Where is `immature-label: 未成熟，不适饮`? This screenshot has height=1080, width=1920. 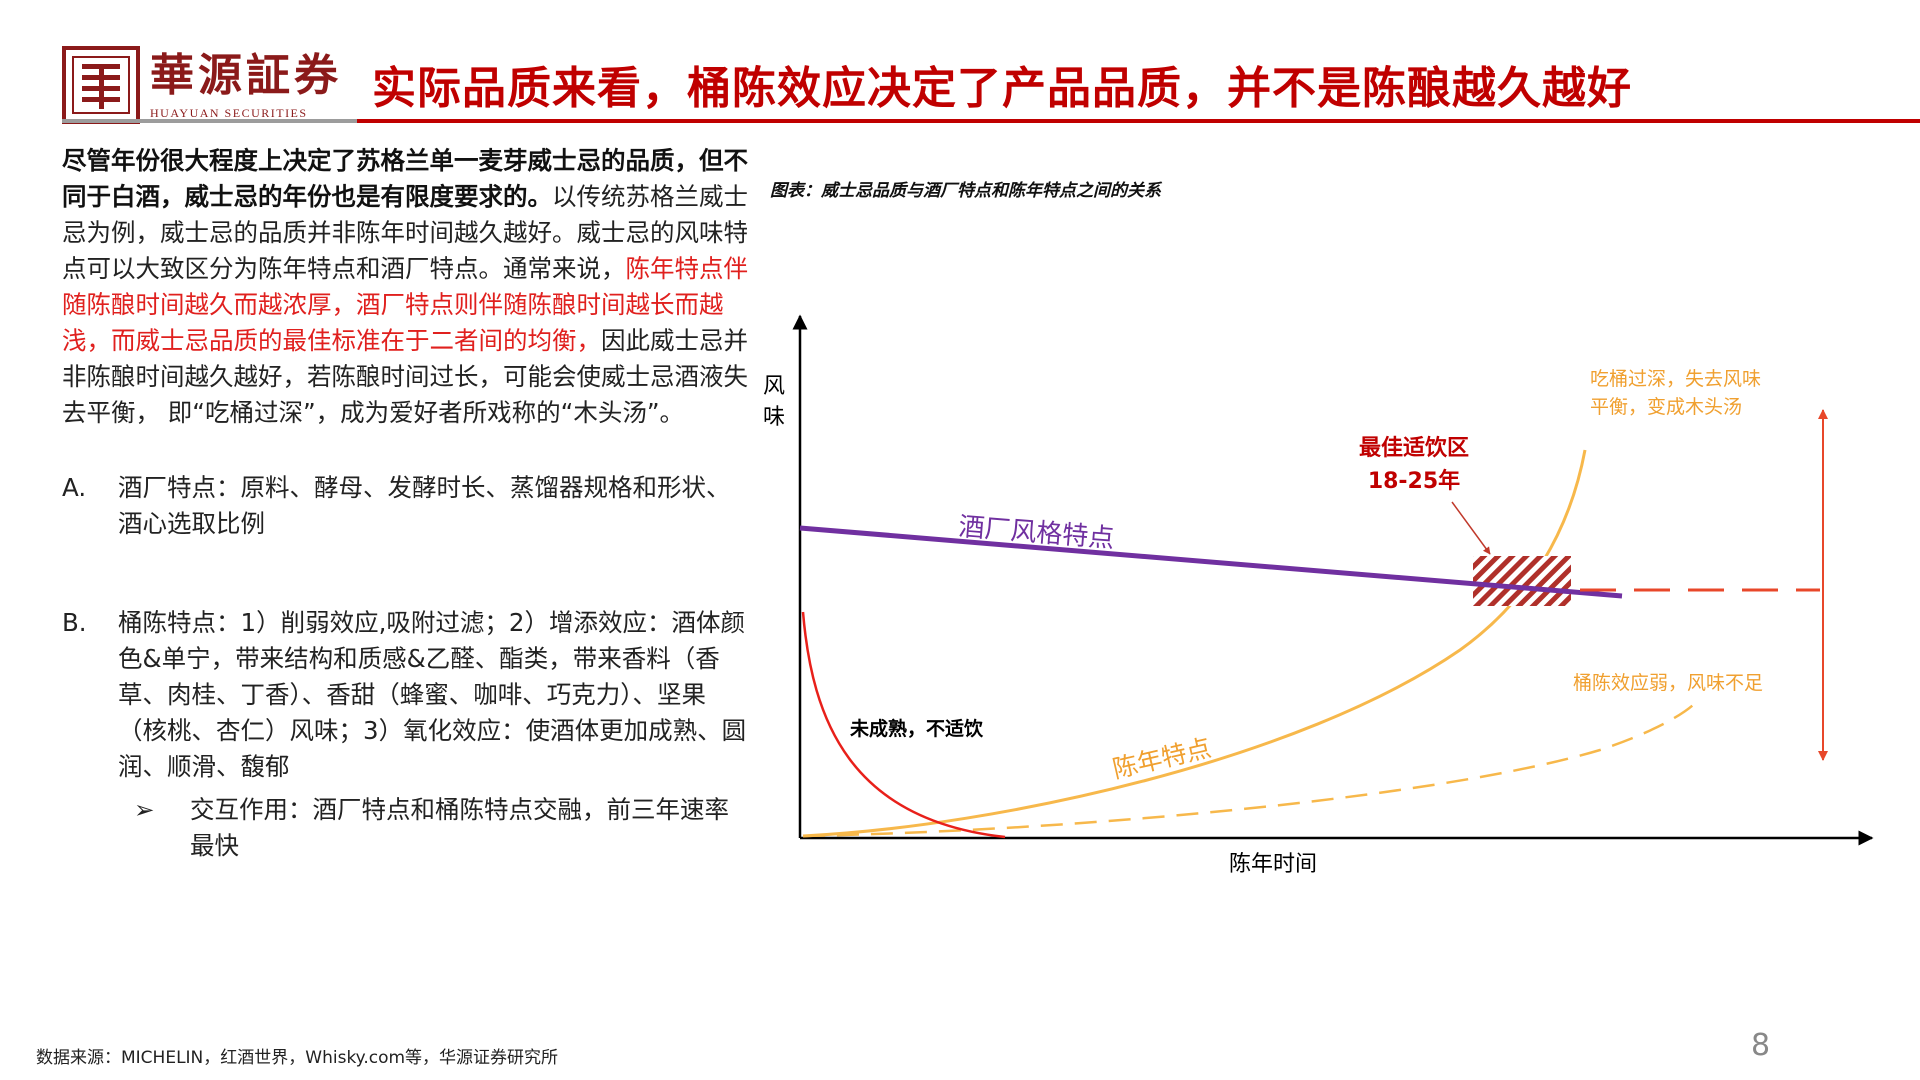
immature-label: 未成熟，不适饮 is located at coordinates (916, 728).